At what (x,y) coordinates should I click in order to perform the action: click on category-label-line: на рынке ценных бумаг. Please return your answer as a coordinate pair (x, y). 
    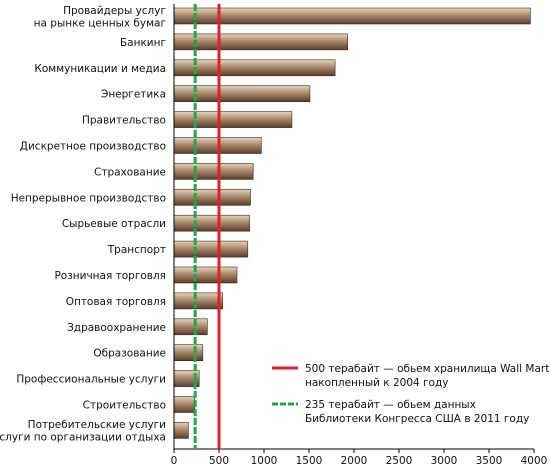
    Looking at the image, I should click on (100, 23).